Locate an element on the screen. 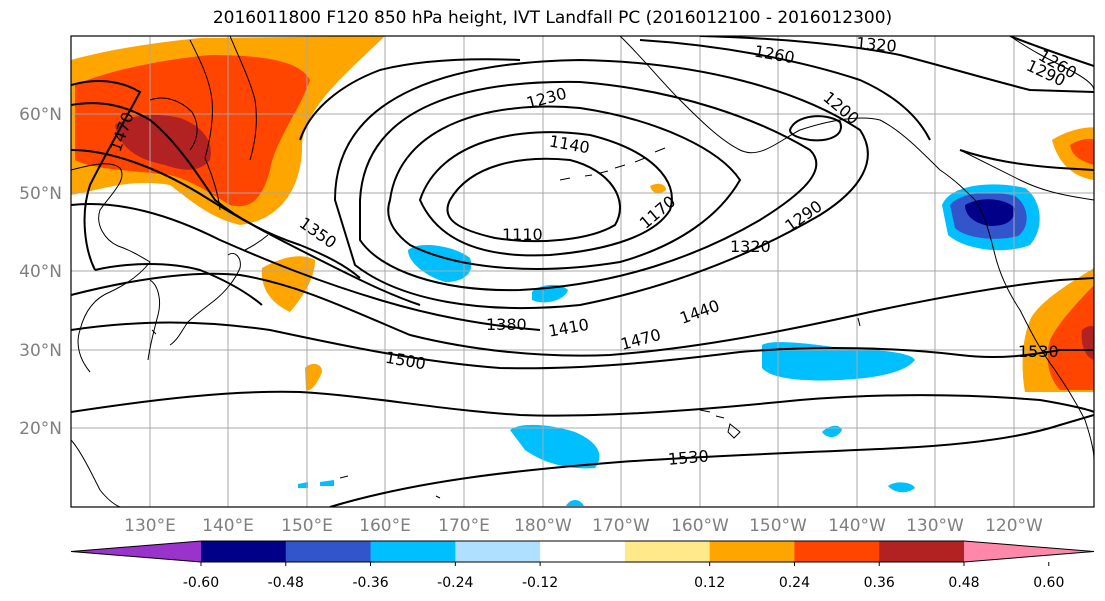  contour-label: 1260 is located at coordinates (774, 55).